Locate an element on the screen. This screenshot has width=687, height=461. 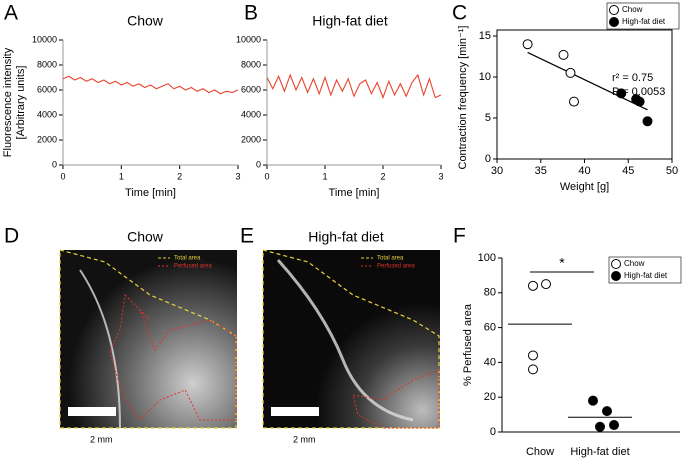
y-tick-label: 20 is located at coordinates (490, 397).